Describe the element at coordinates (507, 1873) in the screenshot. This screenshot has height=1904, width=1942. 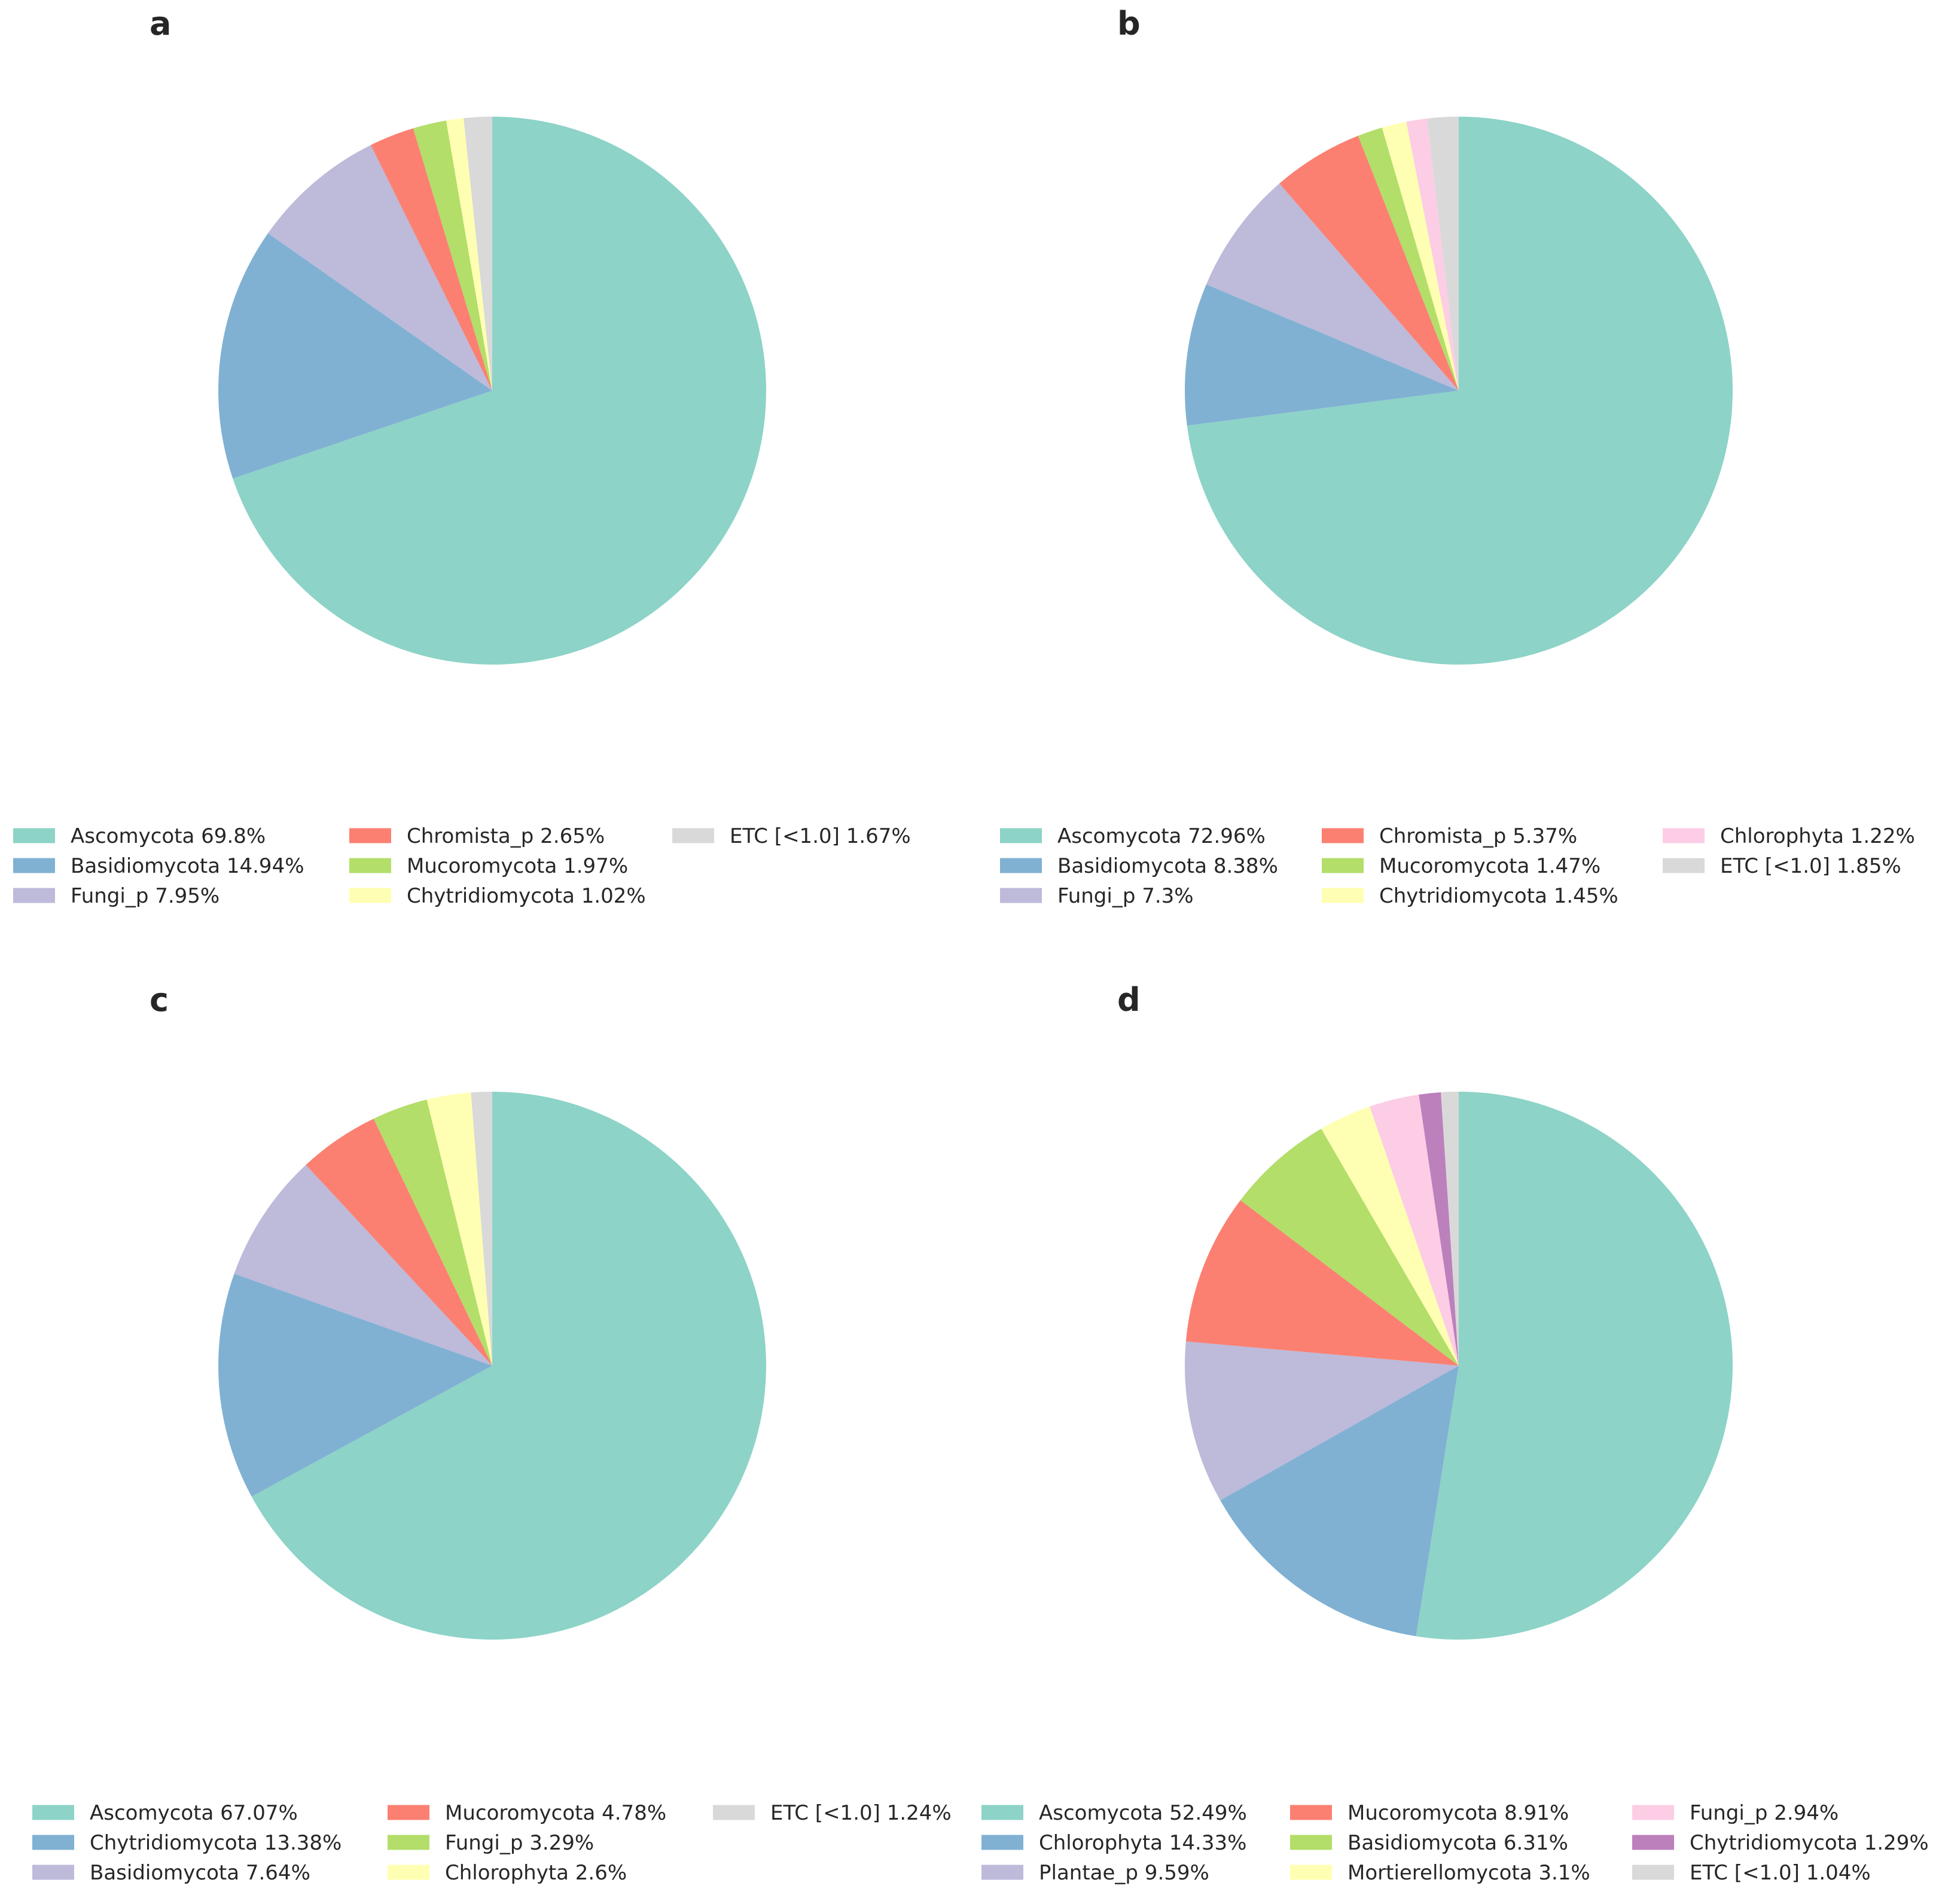
I see `legend-item-chlorophyta: Chlorophyta 2.6%` at that location.